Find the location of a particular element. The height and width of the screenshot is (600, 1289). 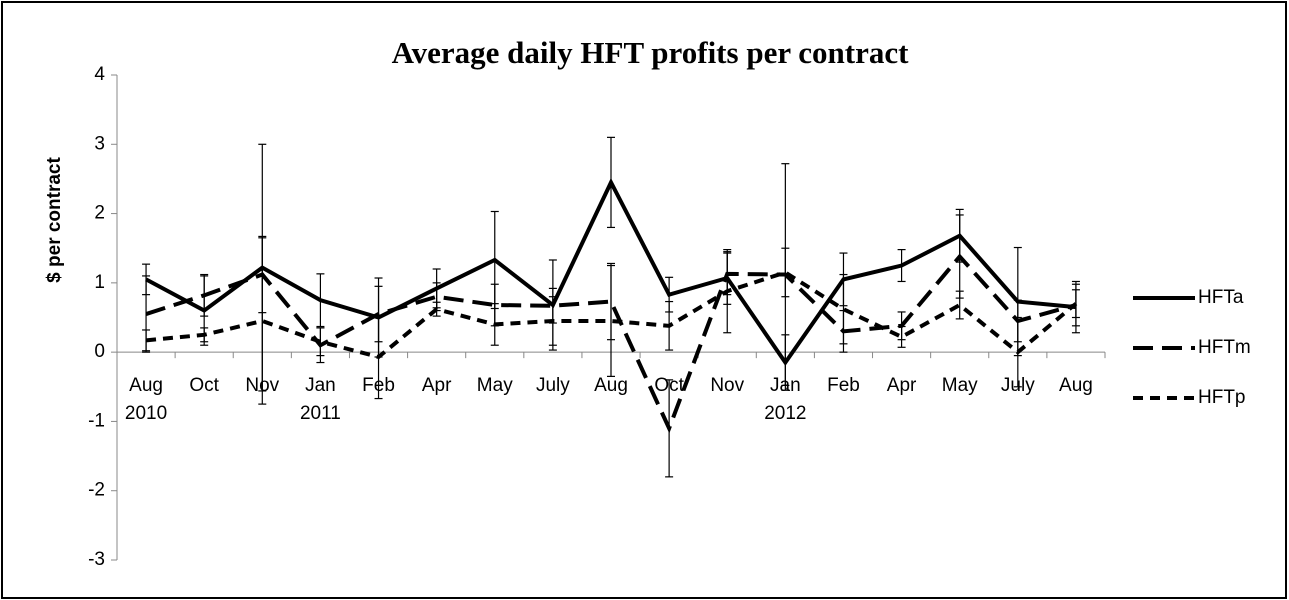

y-tick-label: 4 is located at coordinates (99, 74).